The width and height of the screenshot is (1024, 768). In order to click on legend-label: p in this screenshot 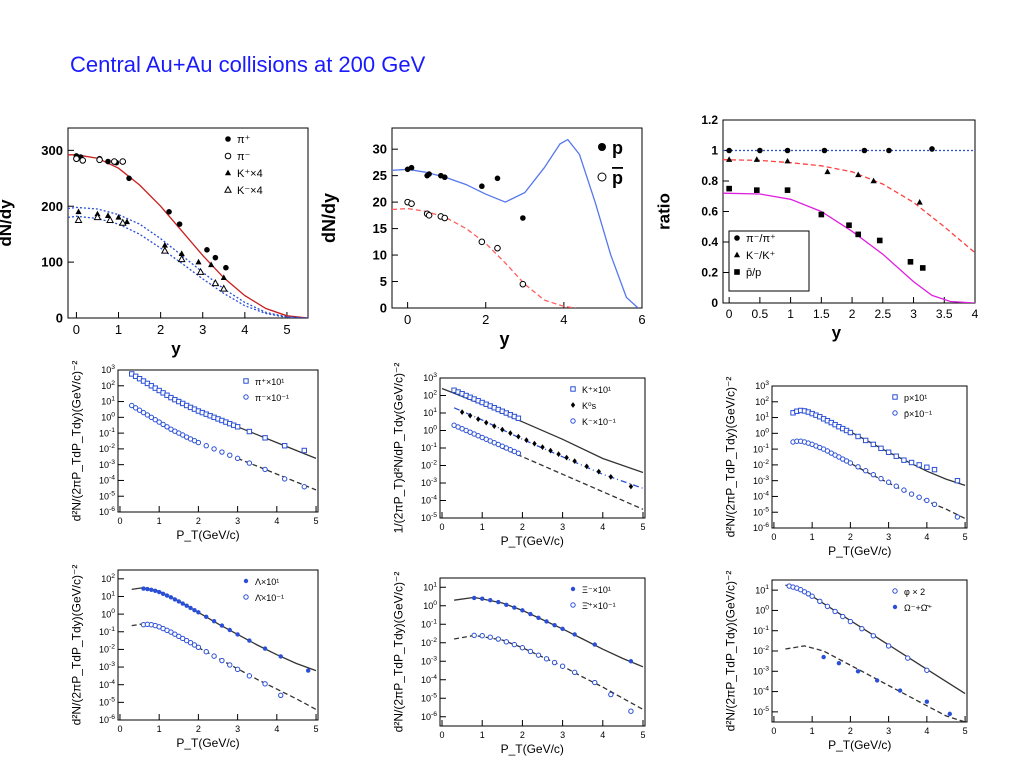, I will do `click(617, 148)`.